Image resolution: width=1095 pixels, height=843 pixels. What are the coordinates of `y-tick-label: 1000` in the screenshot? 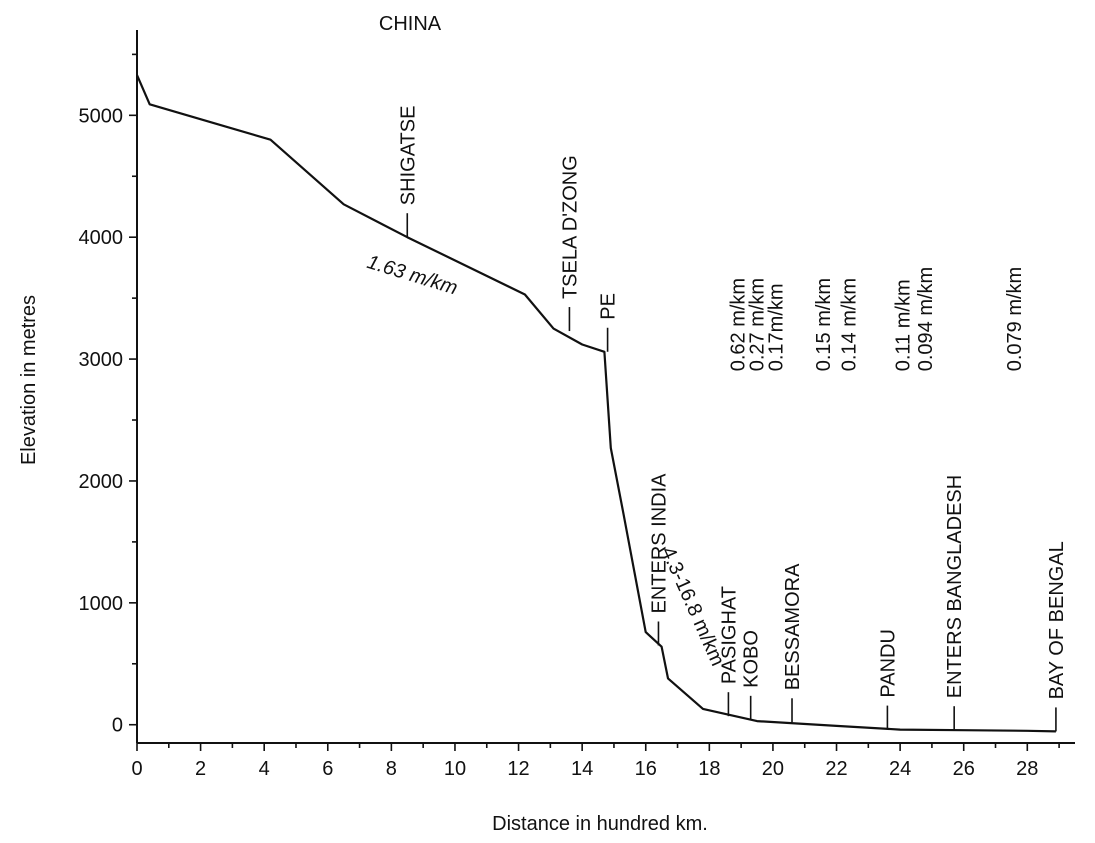 It's located at (101, 604).